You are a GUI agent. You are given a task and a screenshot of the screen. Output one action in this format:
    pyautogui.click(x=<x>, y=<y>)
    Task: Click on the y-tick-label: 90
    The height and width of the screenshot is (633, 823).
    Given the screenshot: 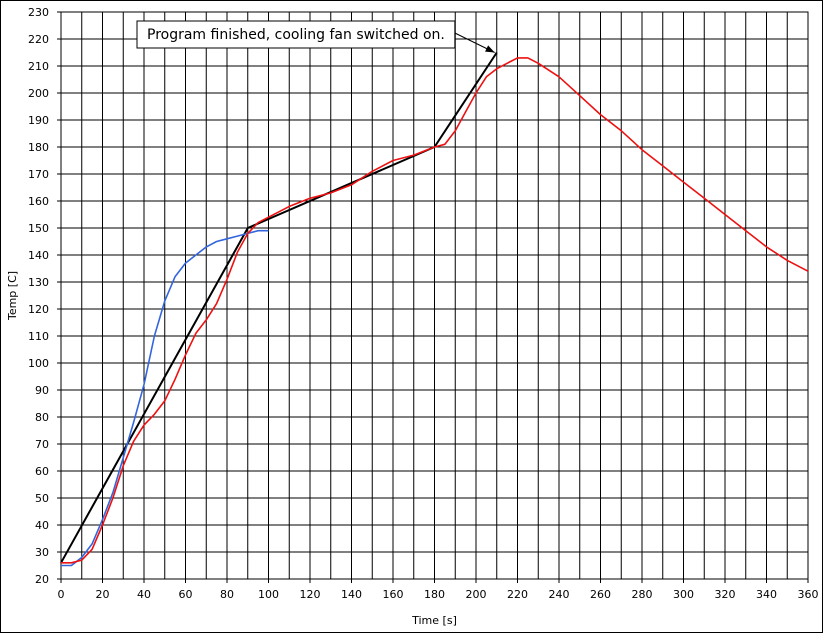 What is the action you would take?
    pyautogui.click(x=42, y=390)
    